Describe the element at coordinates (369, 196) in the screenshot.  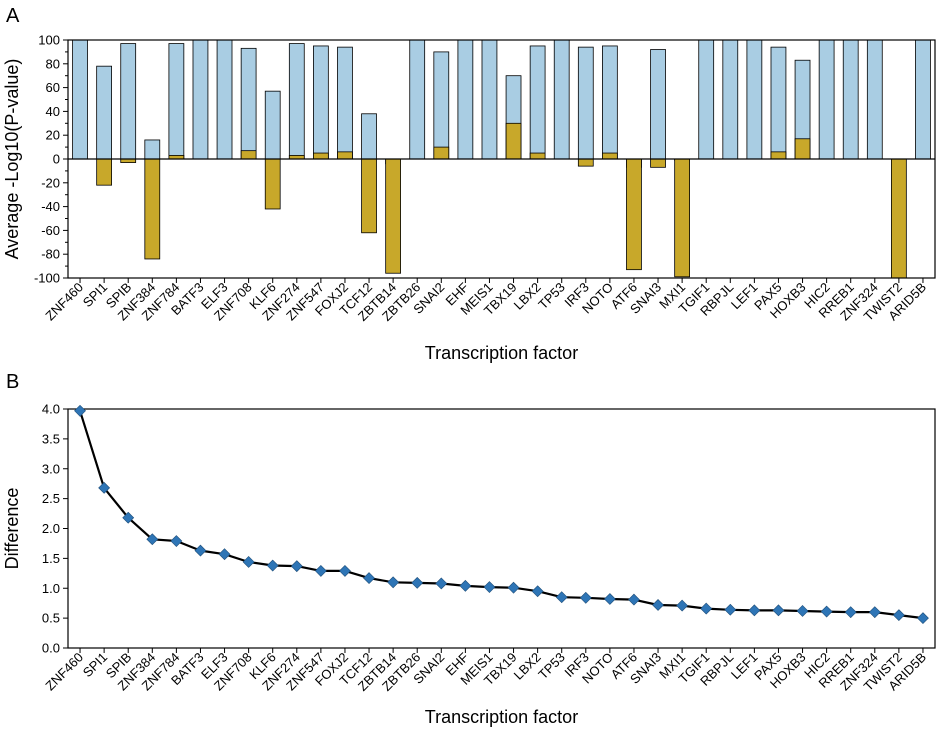
I see `bar-gold-tcf12` at that location.